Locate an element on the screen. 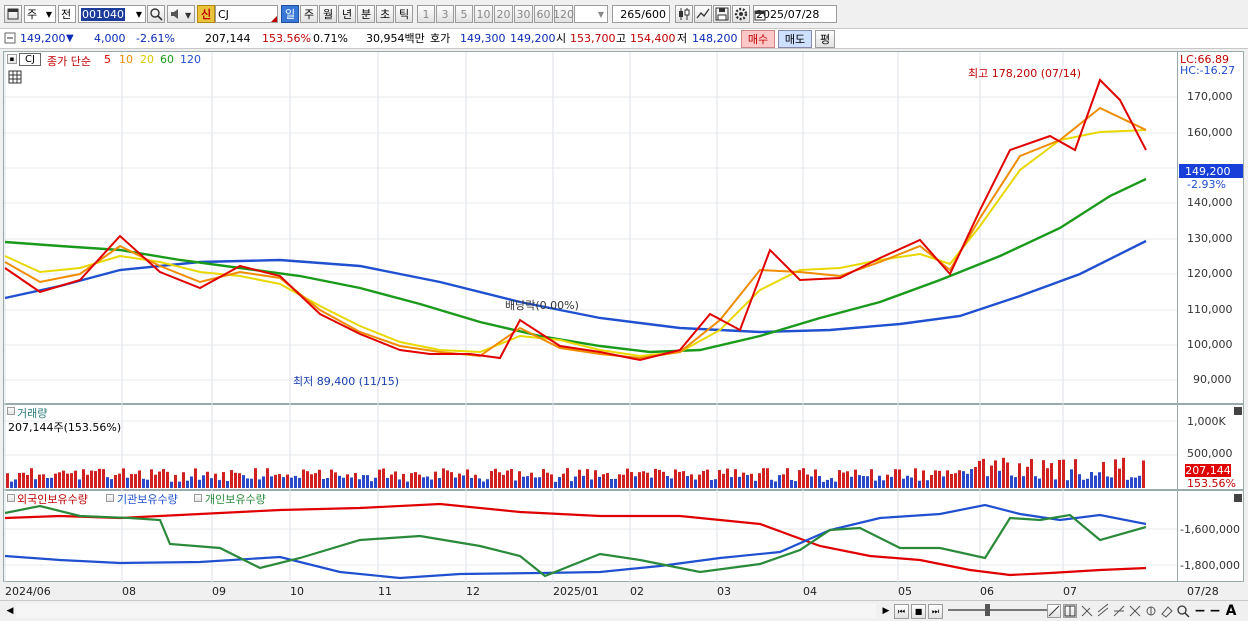  draw-line-icon is located at coordinates (1087, 611).